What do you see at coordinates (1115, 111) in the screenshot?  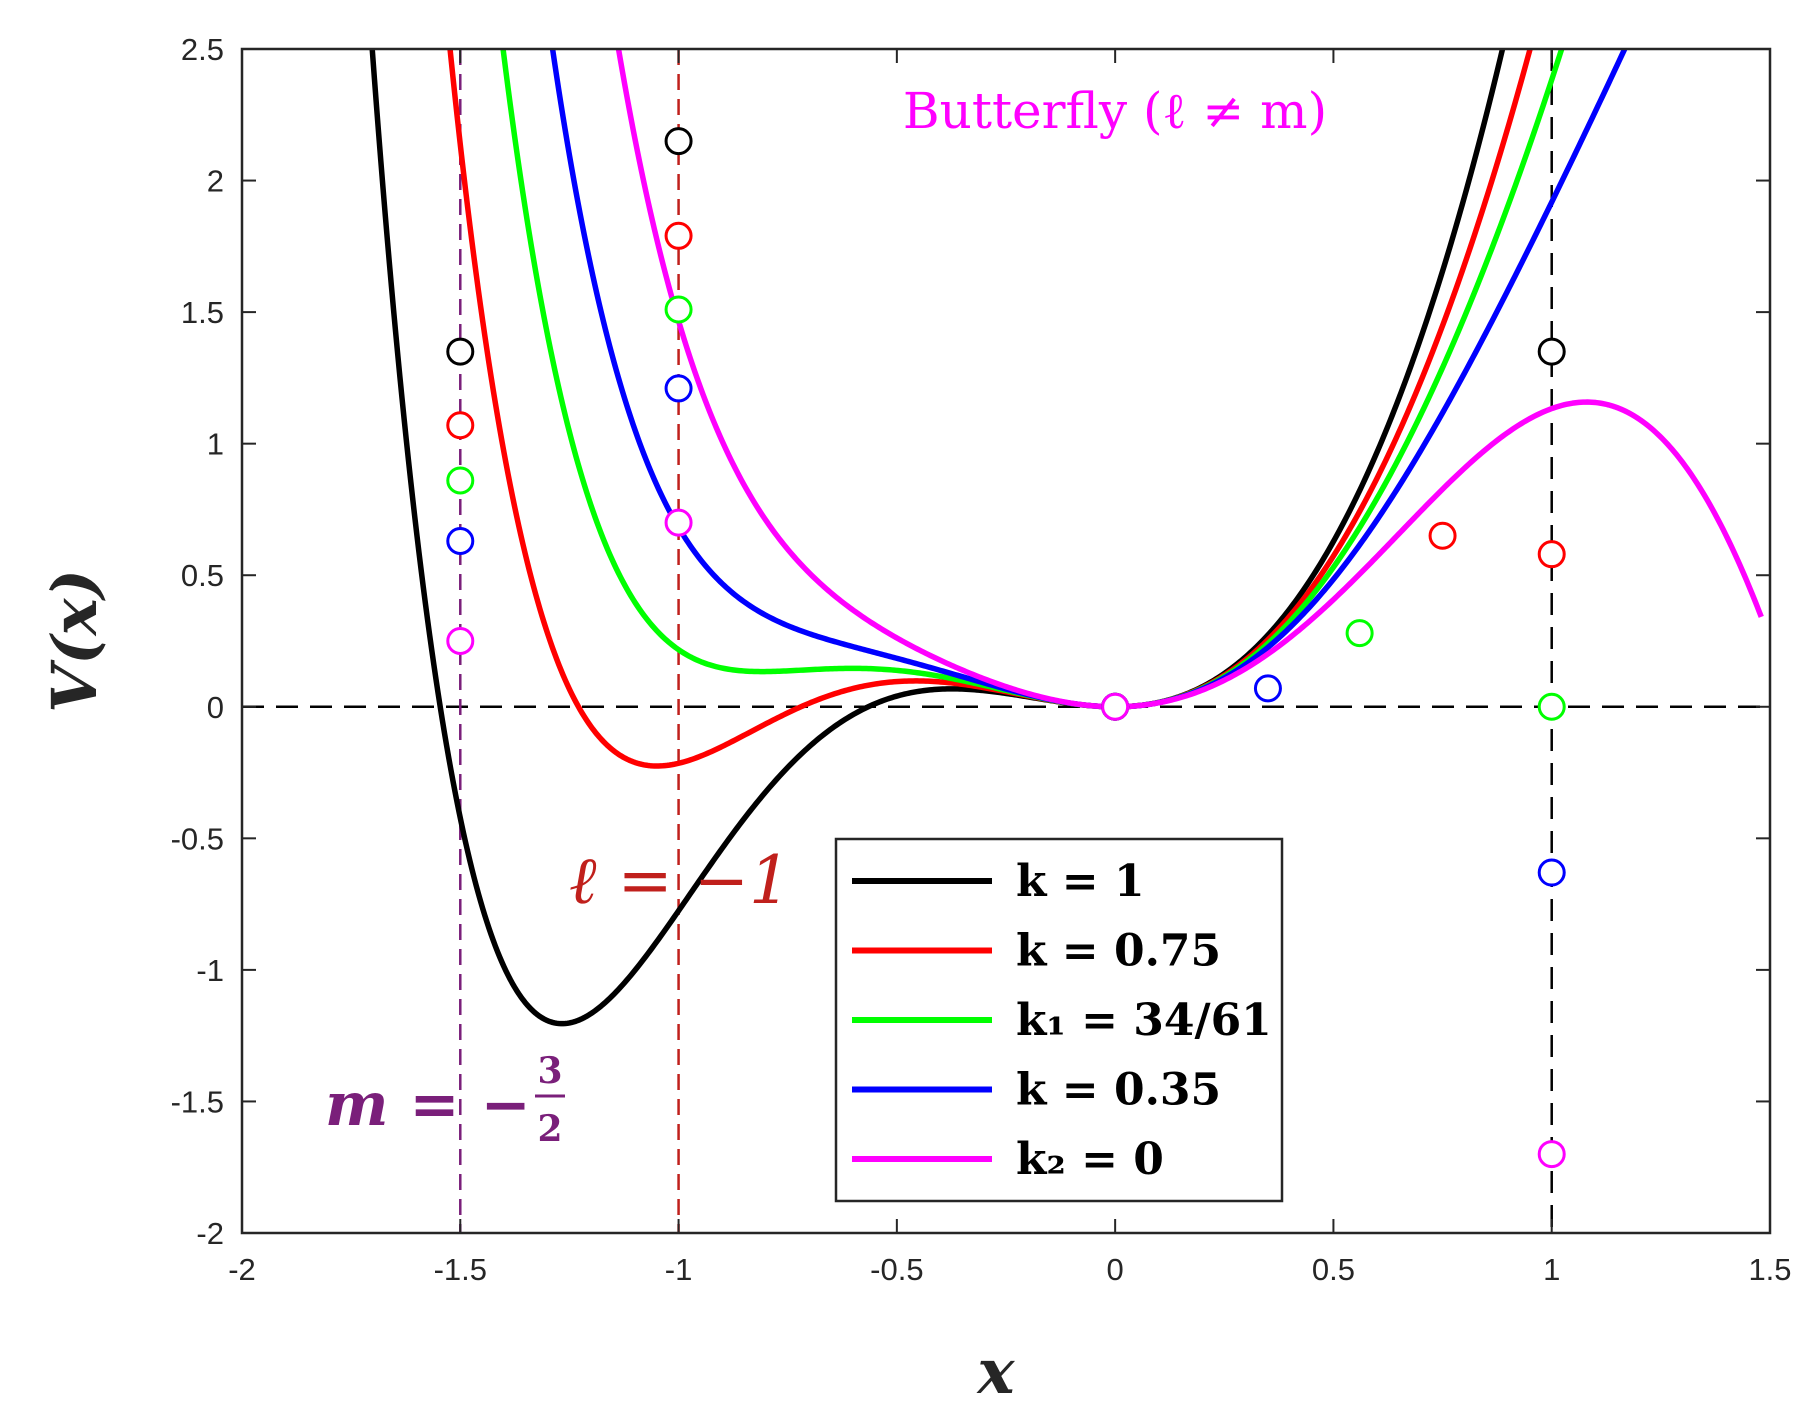 I see `butterfly-label: Butterfly (ℓ ≠ m)` at bounding box center [1115, 111].